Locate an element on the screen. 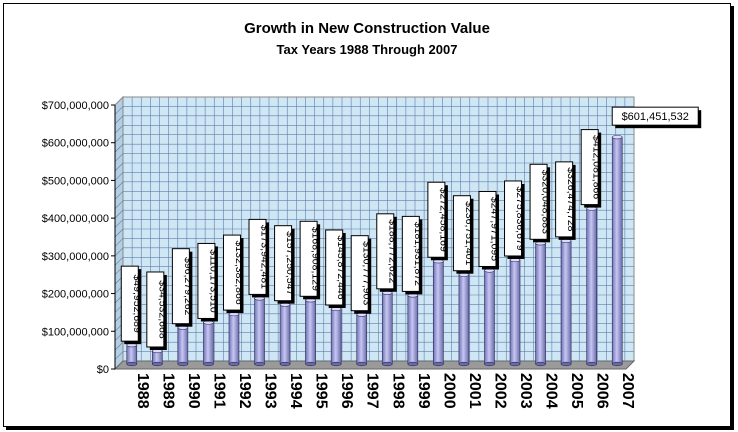 The height and width of the screenshot is (432, 738). x-tick-label: 2002 is located at coordinates (499, 391).